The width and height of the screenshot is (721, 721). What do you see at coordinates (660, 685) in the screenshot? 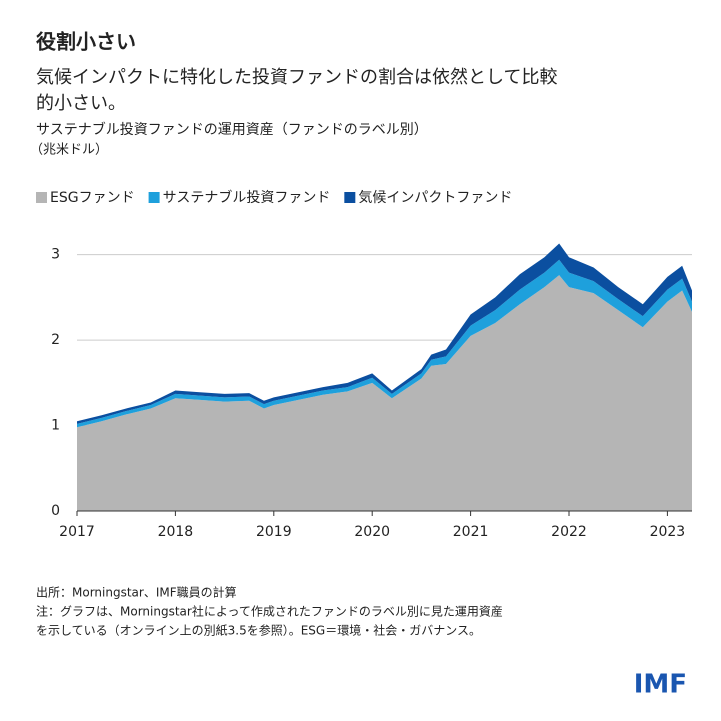
I see `logo: IMF` at bounding box center [660, 685].